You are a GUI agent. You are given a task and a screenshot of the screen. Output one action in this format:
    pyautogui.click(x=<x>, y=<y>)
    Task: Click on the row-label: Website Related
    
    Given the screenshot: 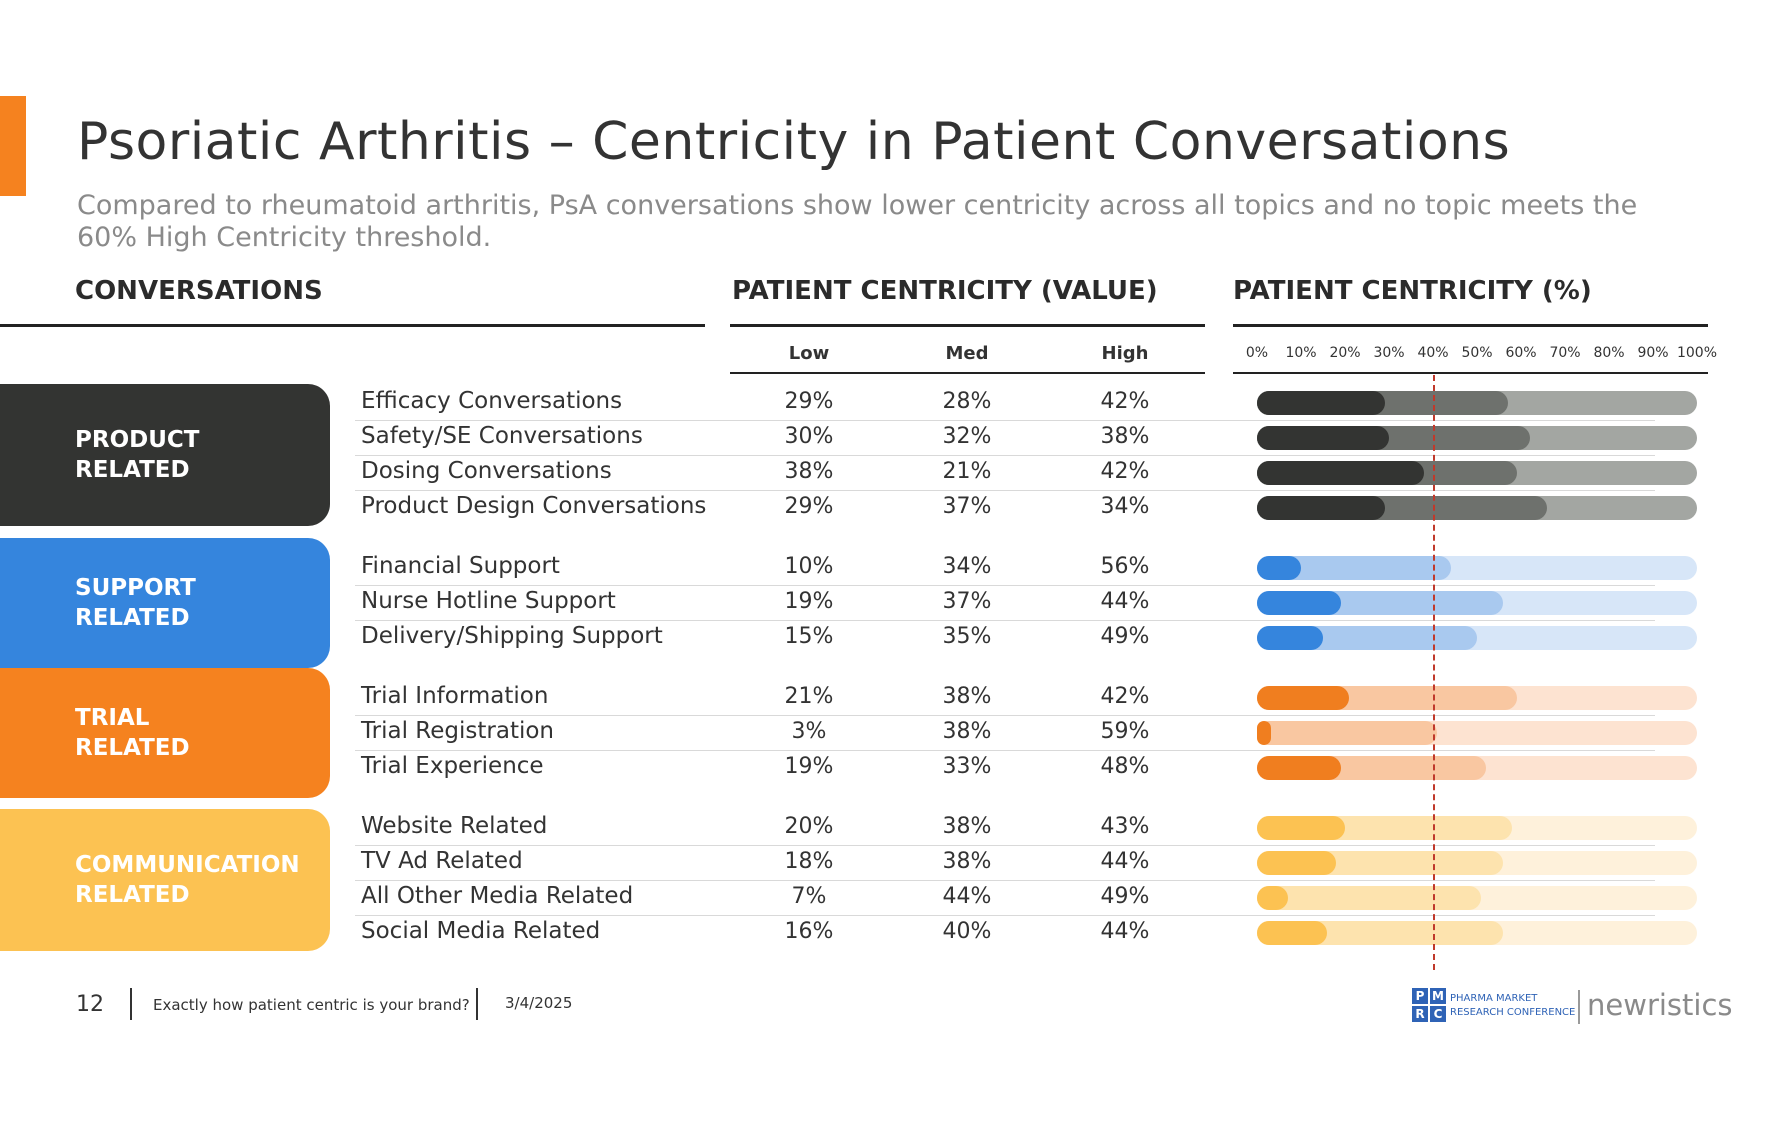 What is the action you would take?
    pyautogui.click(x=454, y=825)
    